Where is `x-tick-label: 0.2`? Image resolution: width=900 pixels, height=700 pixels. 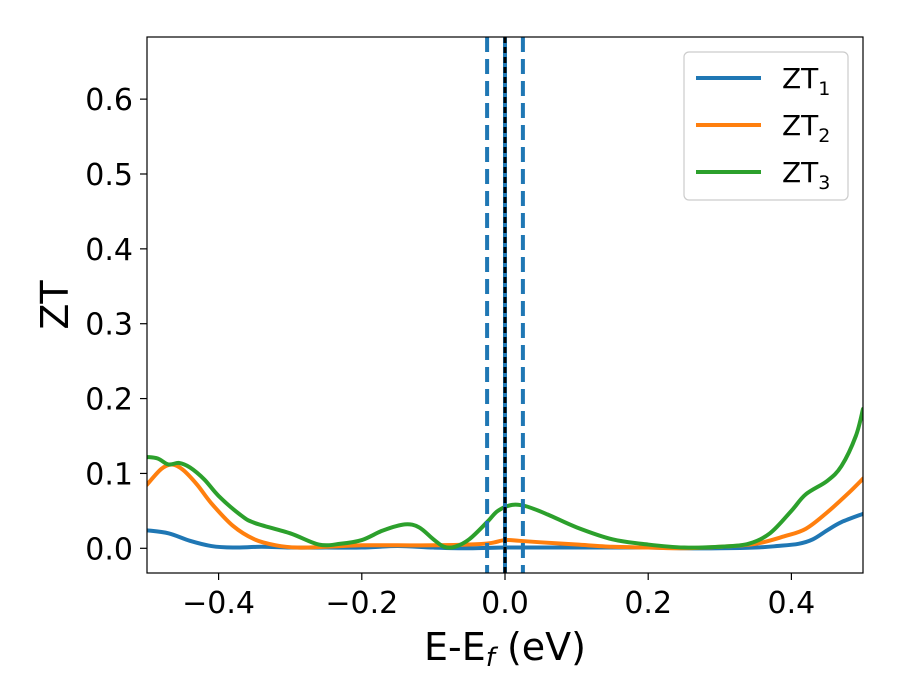 x-tick-label: 0.2 is located at coordinates (648, 603).